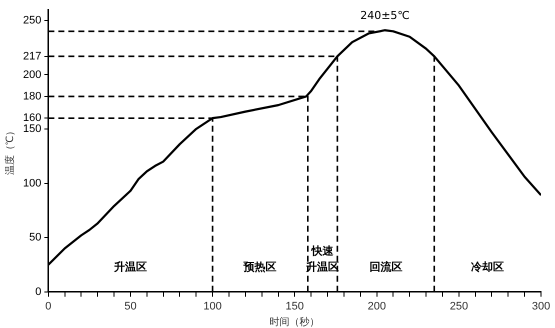  I want to click on y-tick-label: 250, so click(32, 20).